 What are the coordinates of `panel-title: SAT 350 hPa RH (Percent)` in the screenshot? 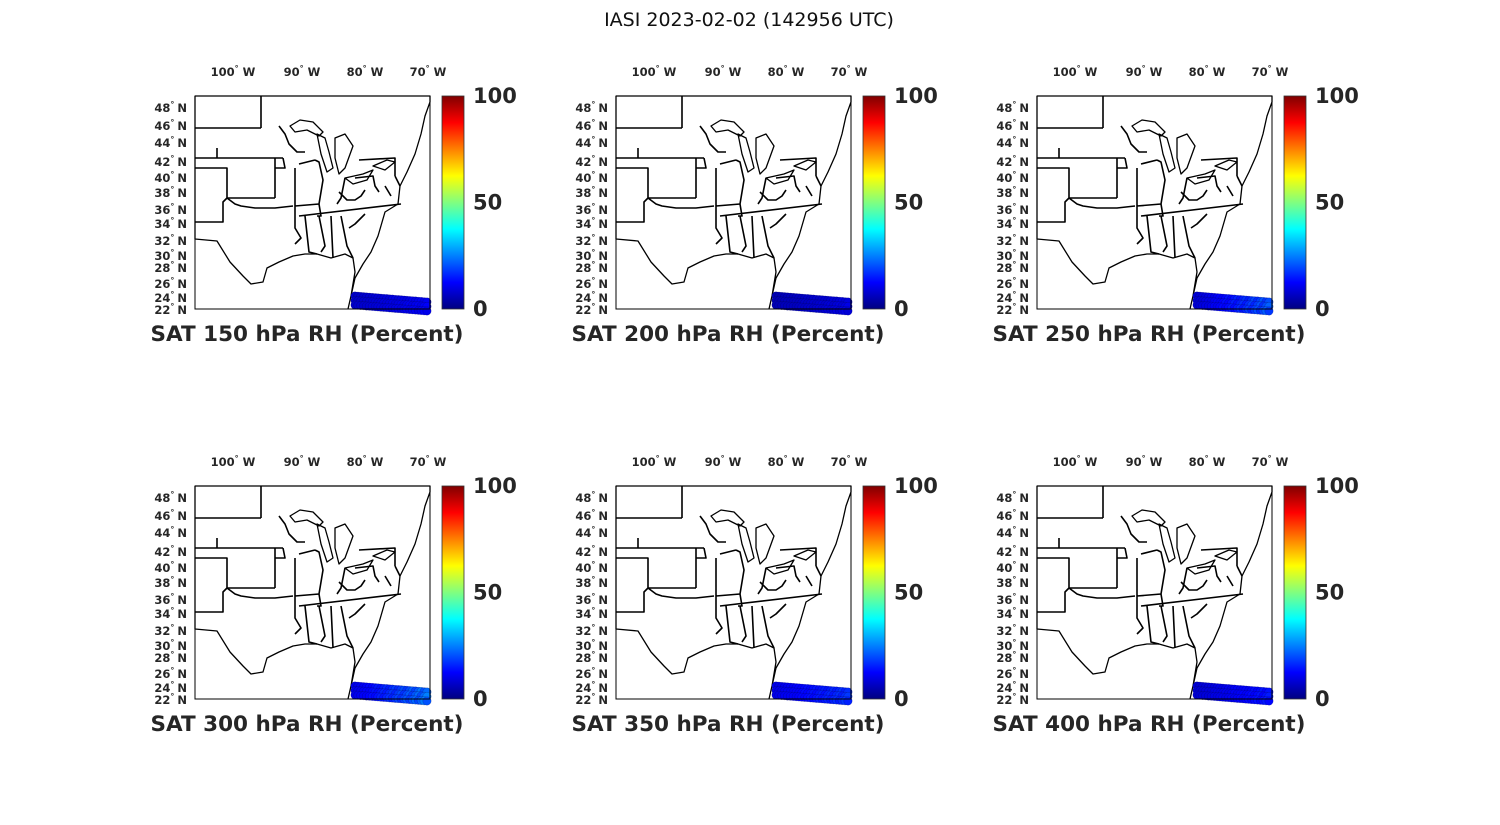 It's located at (728, 724).